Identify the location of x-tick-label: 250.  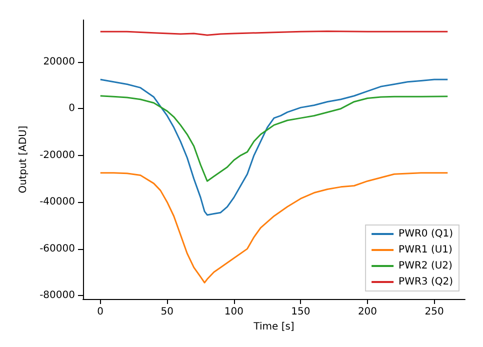
(434, 312).